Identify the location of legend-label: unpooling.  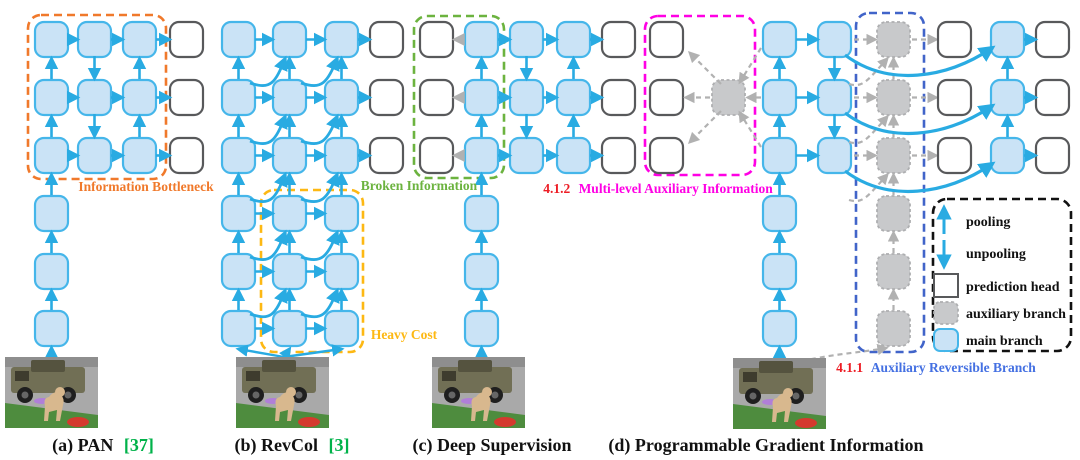
(996, 254).